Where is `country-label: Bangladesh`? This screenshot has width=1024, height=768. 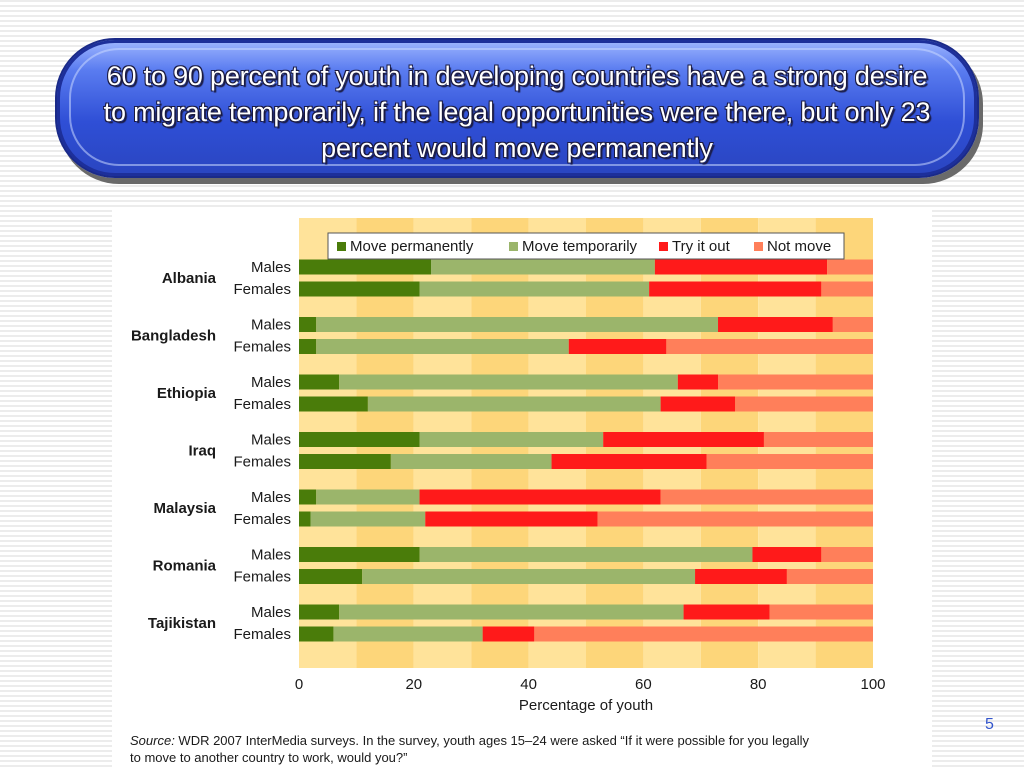 country-label: Bangladesh is located at coordinates (173, 336).